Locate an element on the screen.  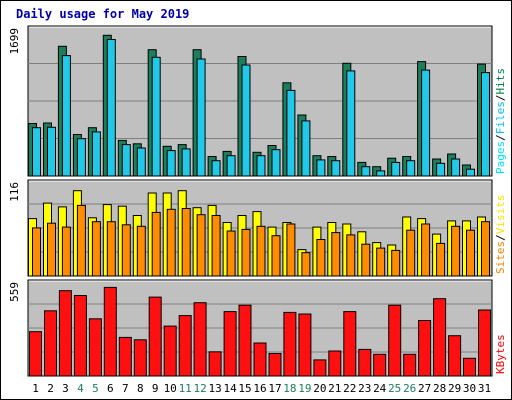
x-tick-label-day-10: 10 is located at coordinates (170, 388).